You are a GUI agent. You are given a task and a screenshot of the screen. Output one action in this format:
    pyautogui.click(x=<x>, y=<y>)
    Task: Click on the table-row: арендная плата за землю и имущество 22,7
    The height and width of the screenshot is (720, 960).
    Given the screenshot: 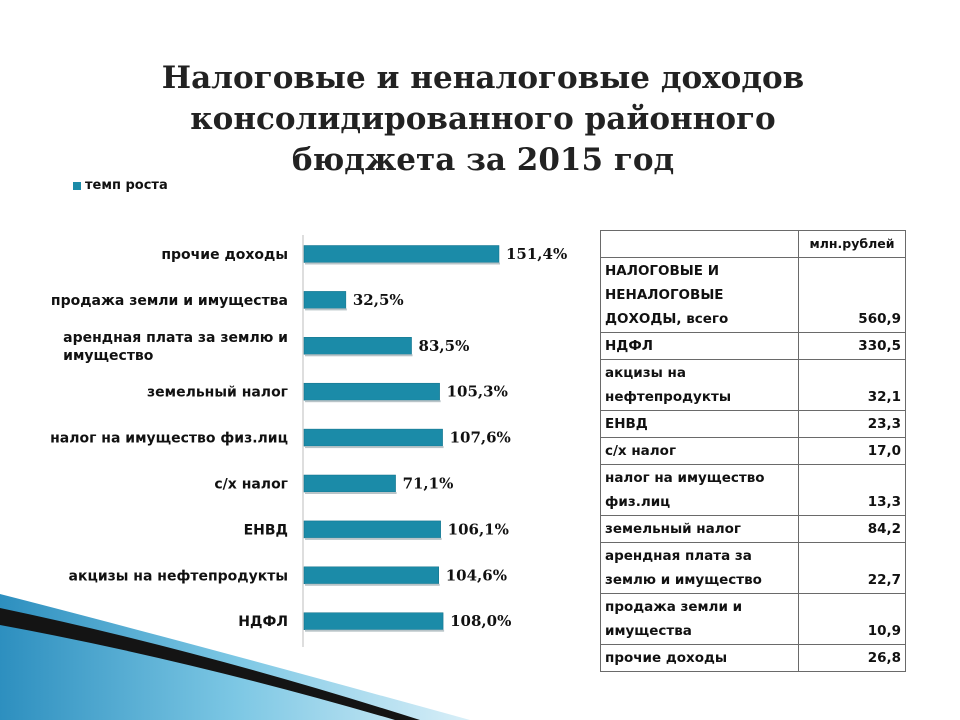 What is the action you would take?
    pyautogui.click(x=753, y=568)
    